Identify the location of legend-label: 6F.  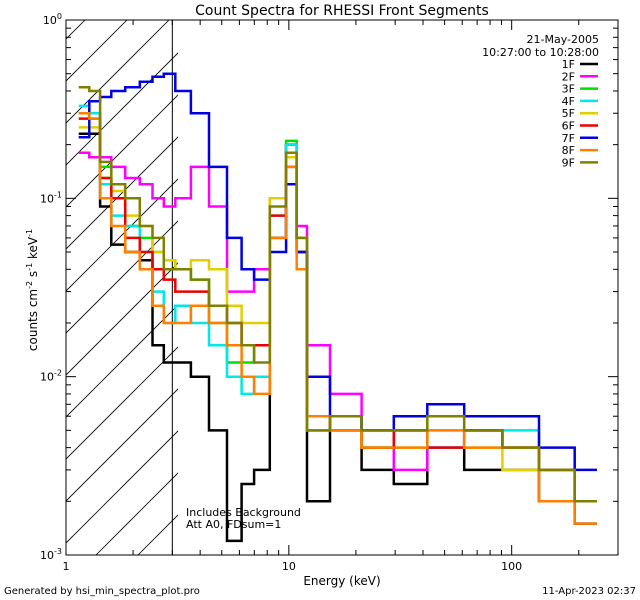
(568, 126).